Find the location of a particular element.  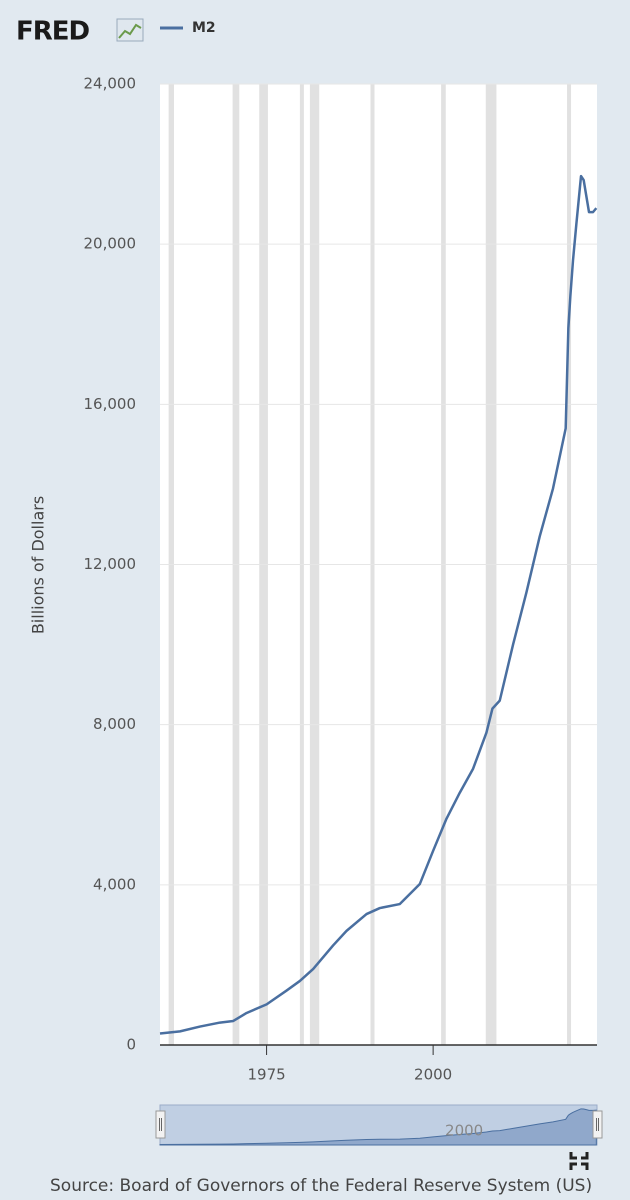

fullscreen-button is located at coordinates (579, 1161).